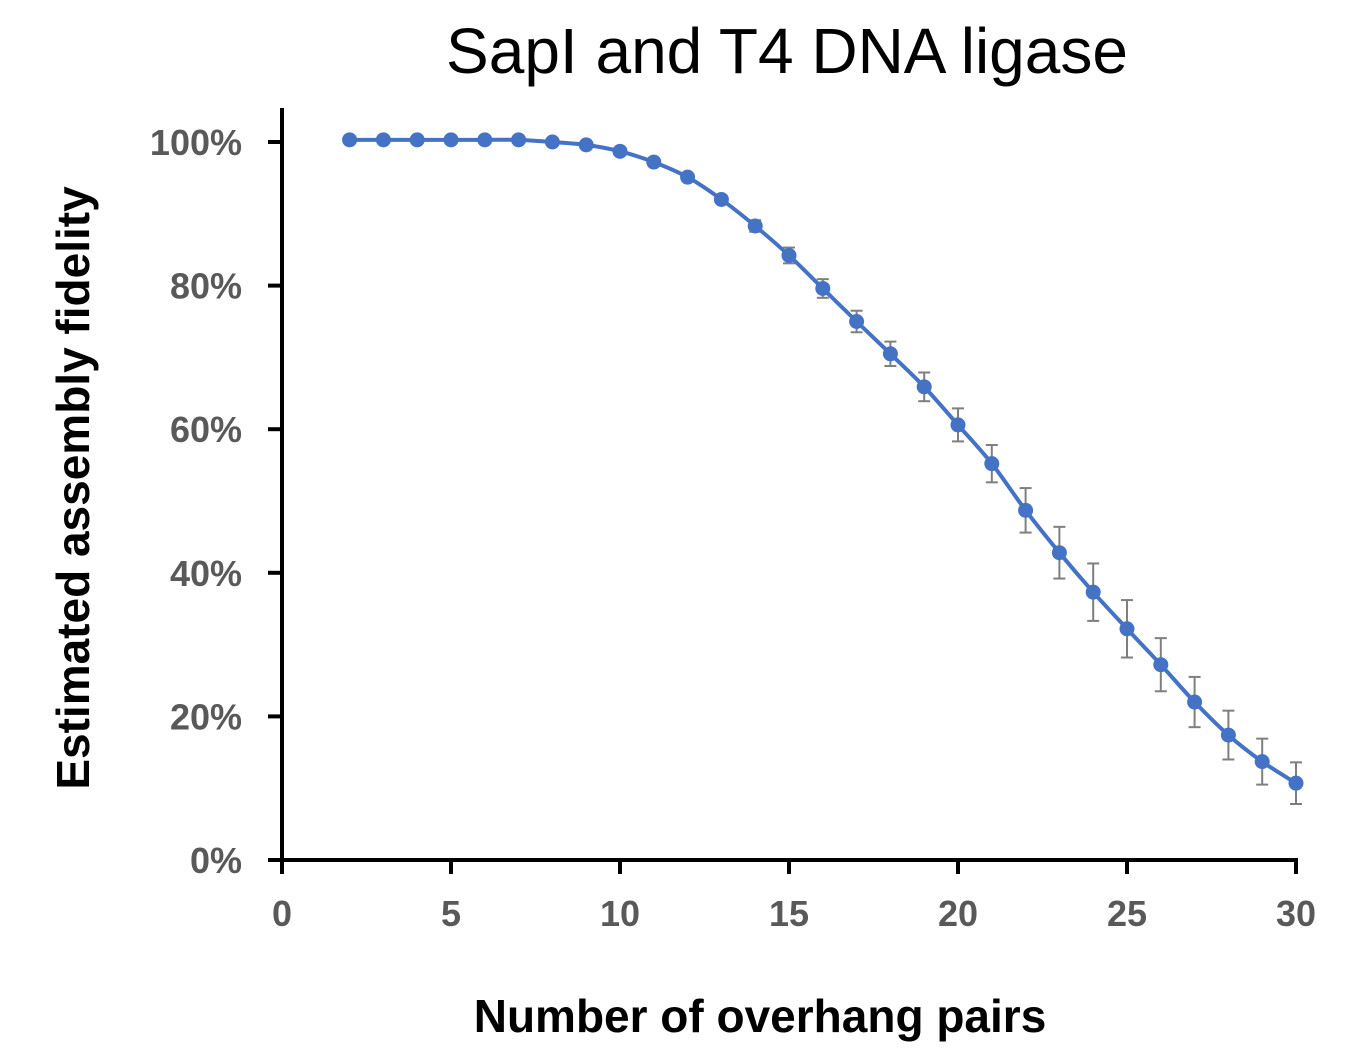  I want to click on x-tick-label: 30, so click(1296, 913).